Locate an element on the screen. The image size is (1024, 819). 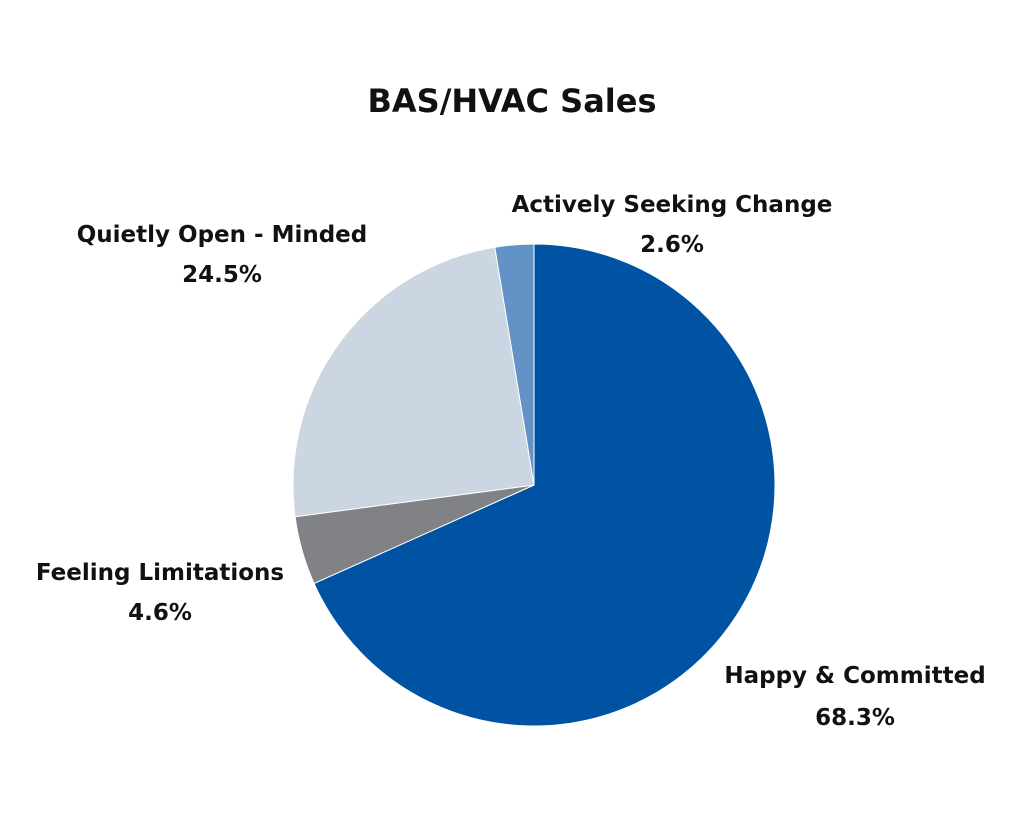
slice-category-label: Feeling Limitations is located at coordinates (160, 573).